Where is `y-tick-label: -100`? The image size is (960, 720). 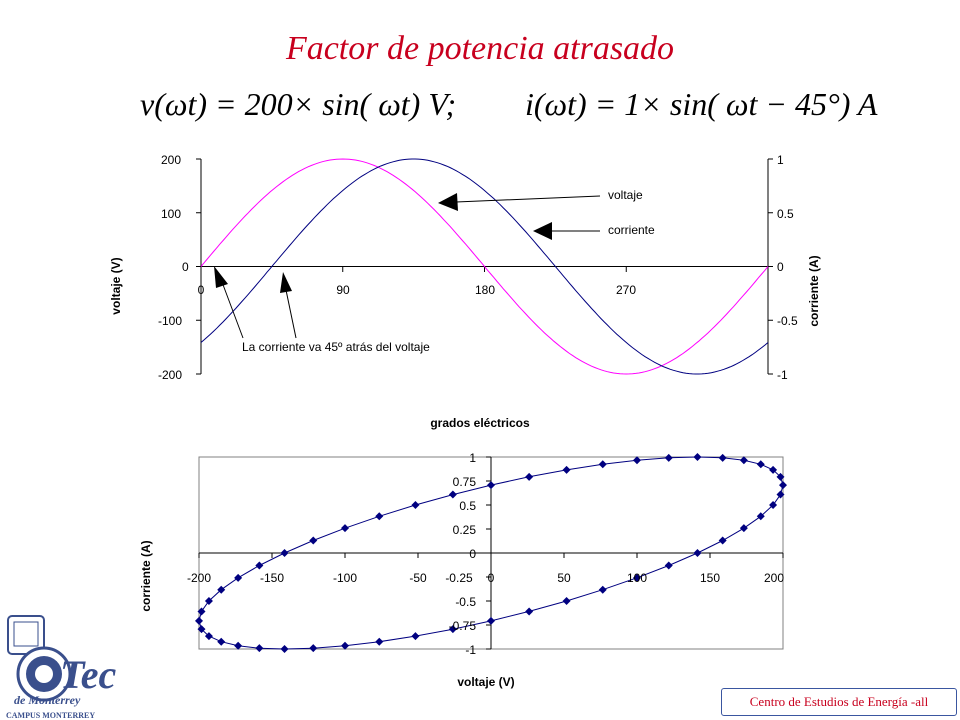 y-tick-label: -100 is located at coordinates (170, 321).